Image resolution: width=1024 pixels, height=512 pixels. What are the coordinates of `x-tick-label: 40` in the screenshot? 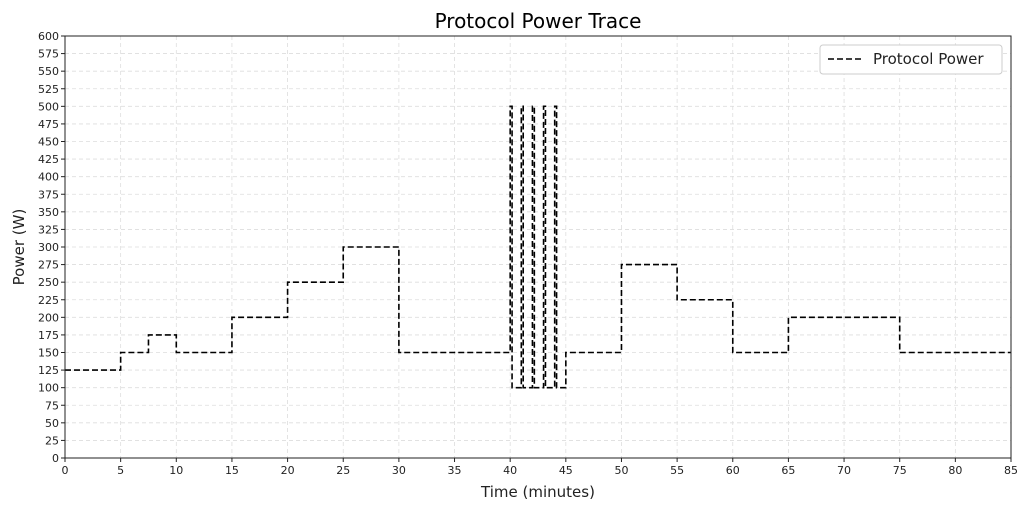 It's located at (510, 470).